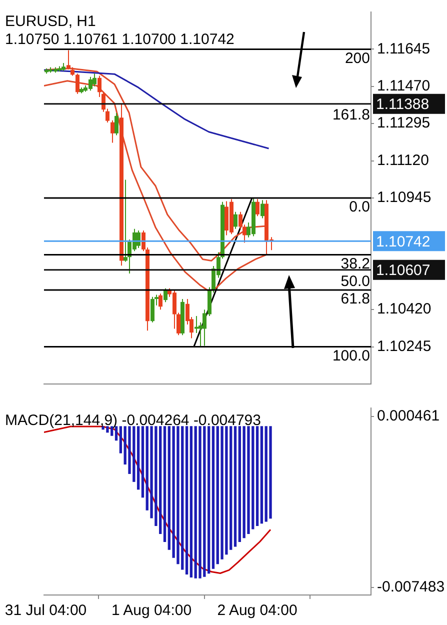  Describe the element at coordinates (45, 611) in the screenshot. I see `x-tick-label: 31 Jul 04:00` at that location.